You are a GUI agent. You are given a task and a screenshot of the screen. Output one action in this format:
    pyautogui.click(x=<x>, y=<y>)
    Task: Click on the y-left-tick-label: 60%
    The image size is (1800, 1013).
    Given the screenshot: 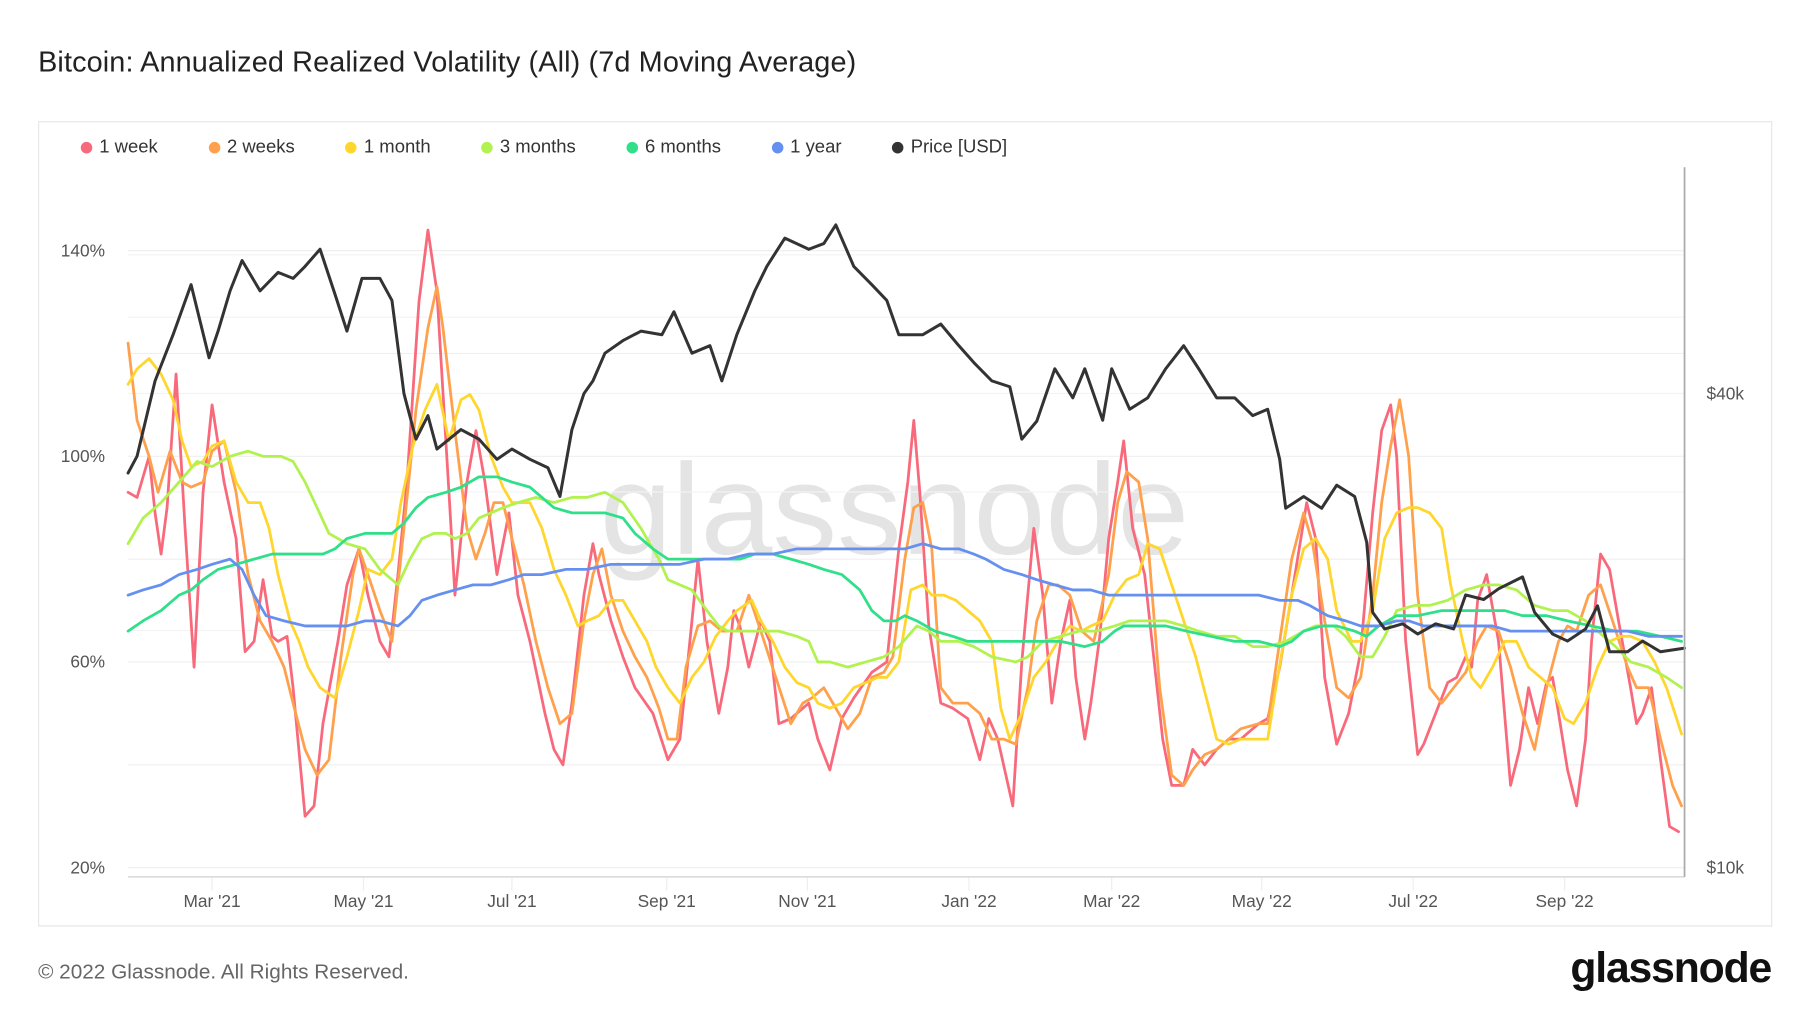 What is the action you would take?
    pyautogui.click(x=87, y=662)
    